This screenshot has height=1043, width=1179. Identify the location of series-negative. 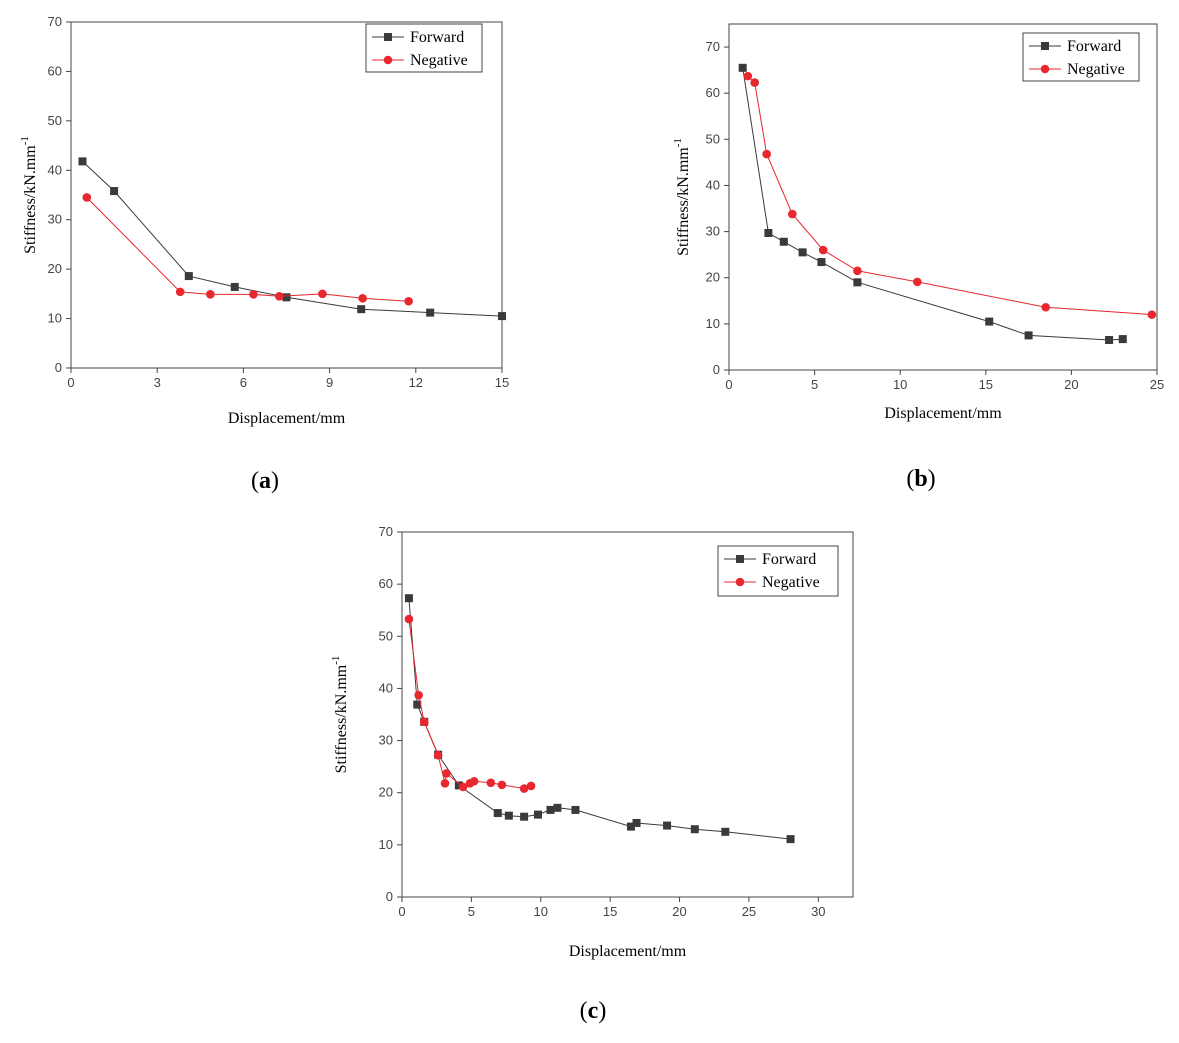
(950, 195).